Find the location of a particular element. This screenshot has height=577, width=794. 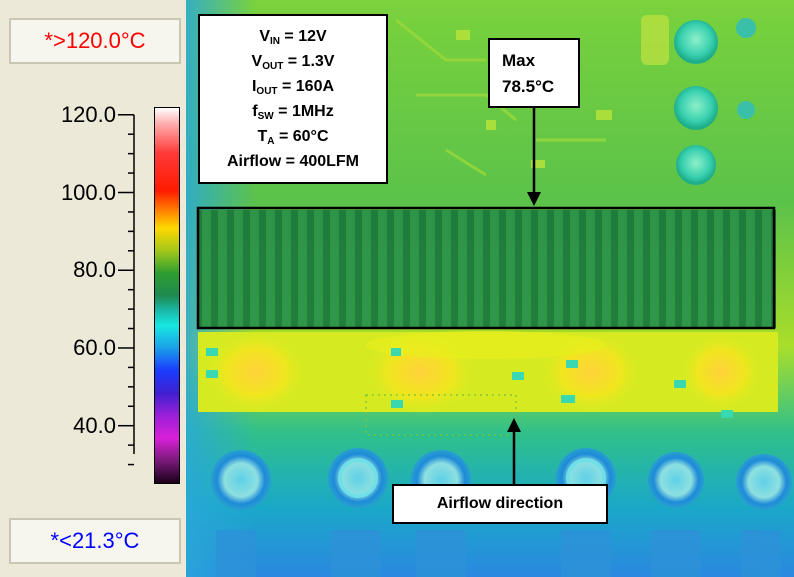

airflow-direction-label: Airflow direction is located at coordinates (500, 504).